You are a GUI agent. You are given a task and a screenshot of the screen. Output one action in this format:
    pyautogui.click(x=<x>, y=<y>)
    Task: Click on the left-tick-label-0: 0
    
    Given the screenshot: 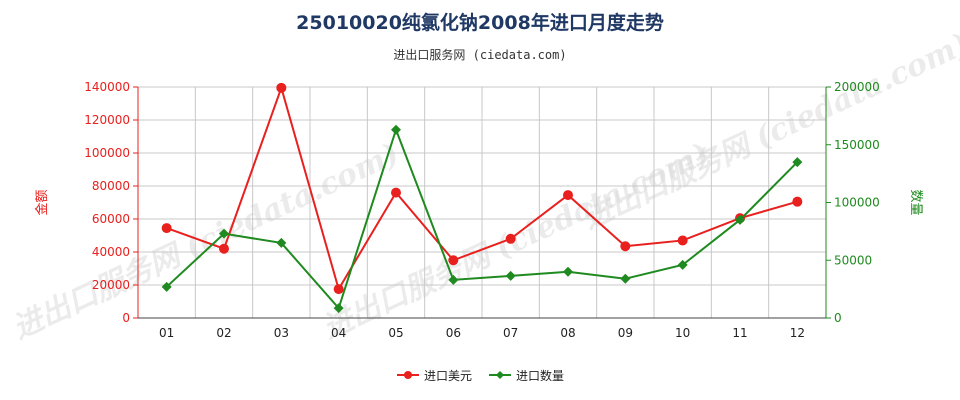 What is the action you would take?
    pyautogui.click(x=126, y=318)
    